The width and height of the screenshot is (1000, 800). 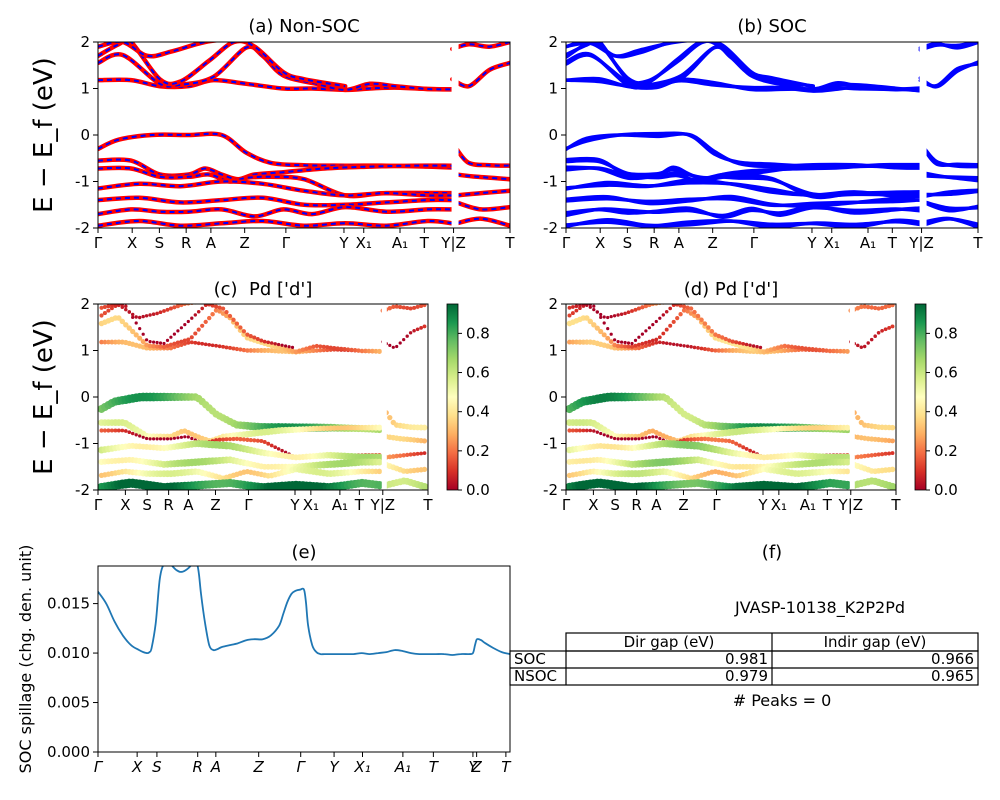 I want to click on plot-frame, so click(x=304, y=659).